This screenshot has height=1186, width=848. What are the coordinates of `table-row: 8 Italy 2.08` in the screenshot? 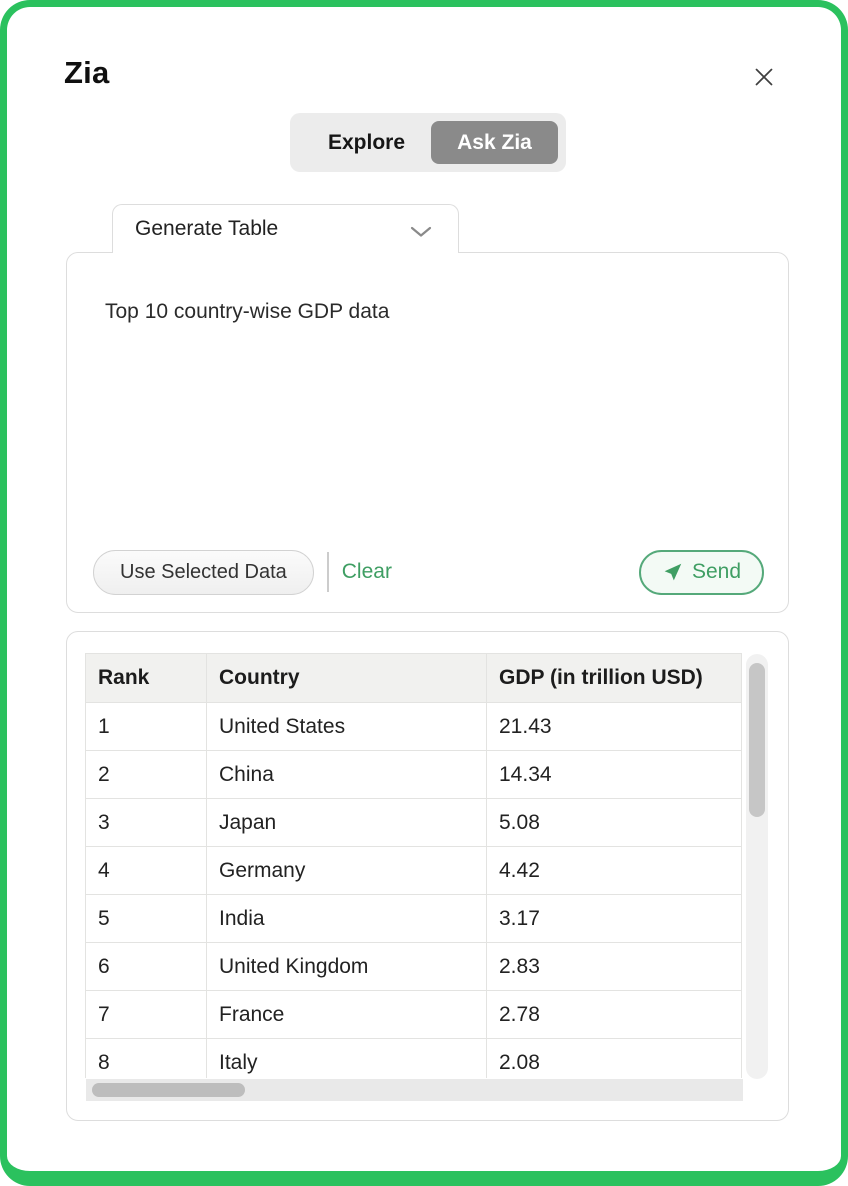 It's located at (413, 1058).